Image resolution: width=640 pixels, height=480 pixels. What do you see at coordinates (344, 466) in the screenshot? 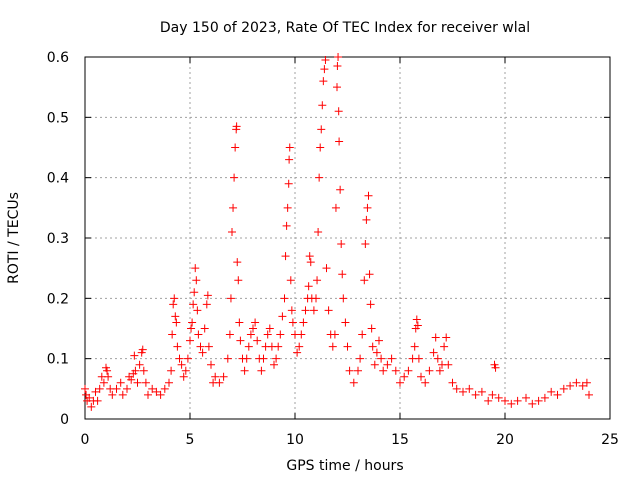
I see `x-axis-label: GPS time / hours` at bounding box center [344, 466].